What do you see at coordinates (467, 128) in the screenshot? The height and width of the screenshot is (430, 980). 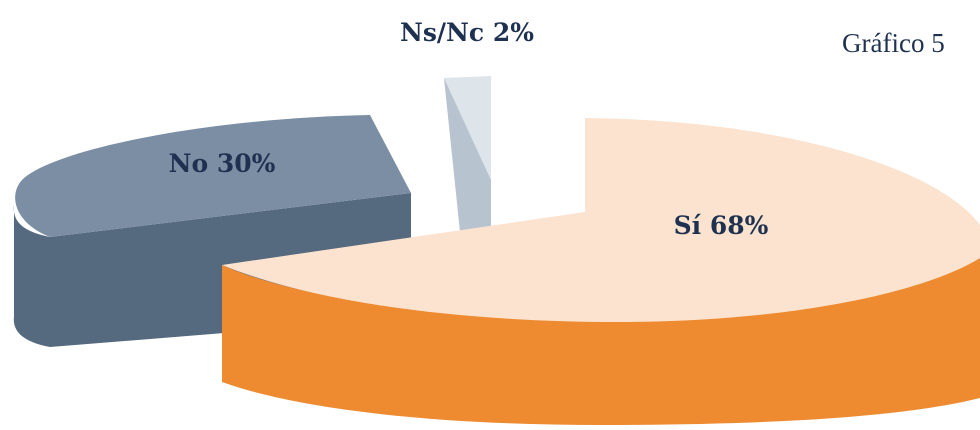 I see `slice-nsnc-top` at bounding box center [467, 128].